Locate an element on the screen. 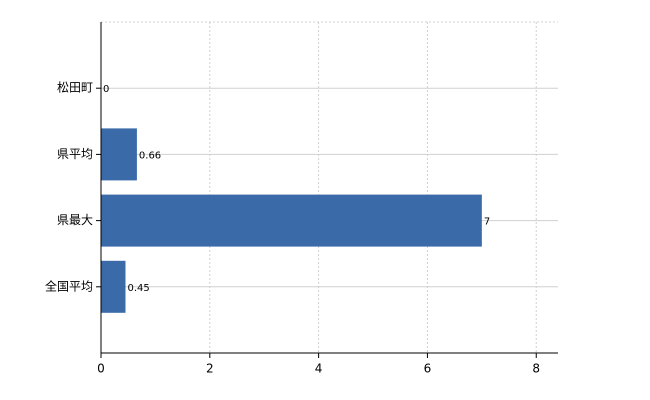 The height and width of the screenshot is (400, 650). y-tick-label: 全国平均 is located at coordinates (69, 285).